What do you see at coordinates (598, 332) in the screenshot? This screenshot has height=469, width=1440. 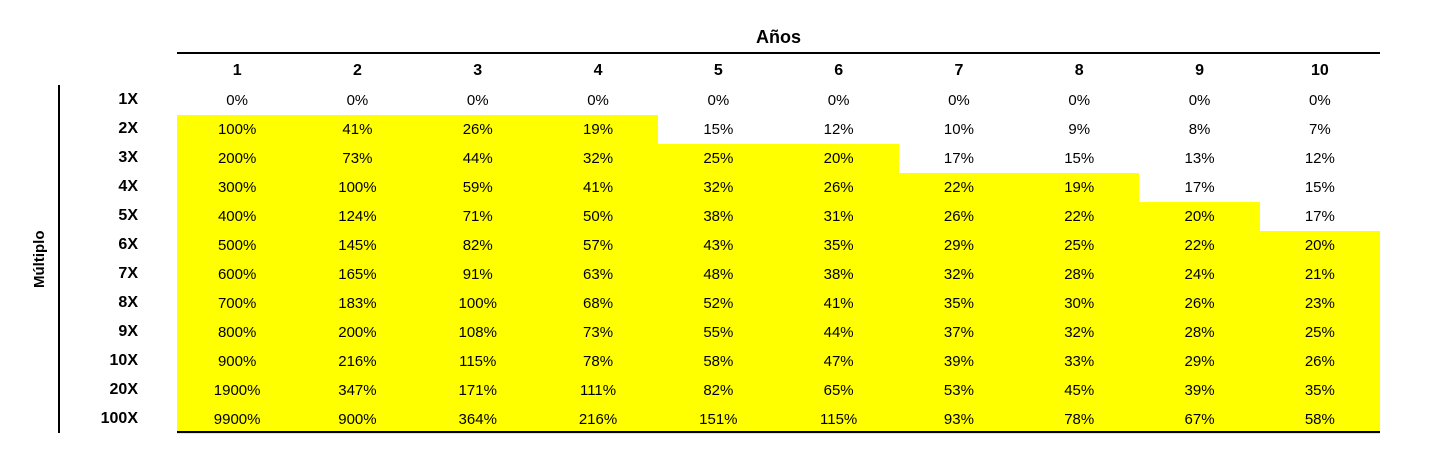 I see `table-cell: 73%` at bounding box center [598, 332].